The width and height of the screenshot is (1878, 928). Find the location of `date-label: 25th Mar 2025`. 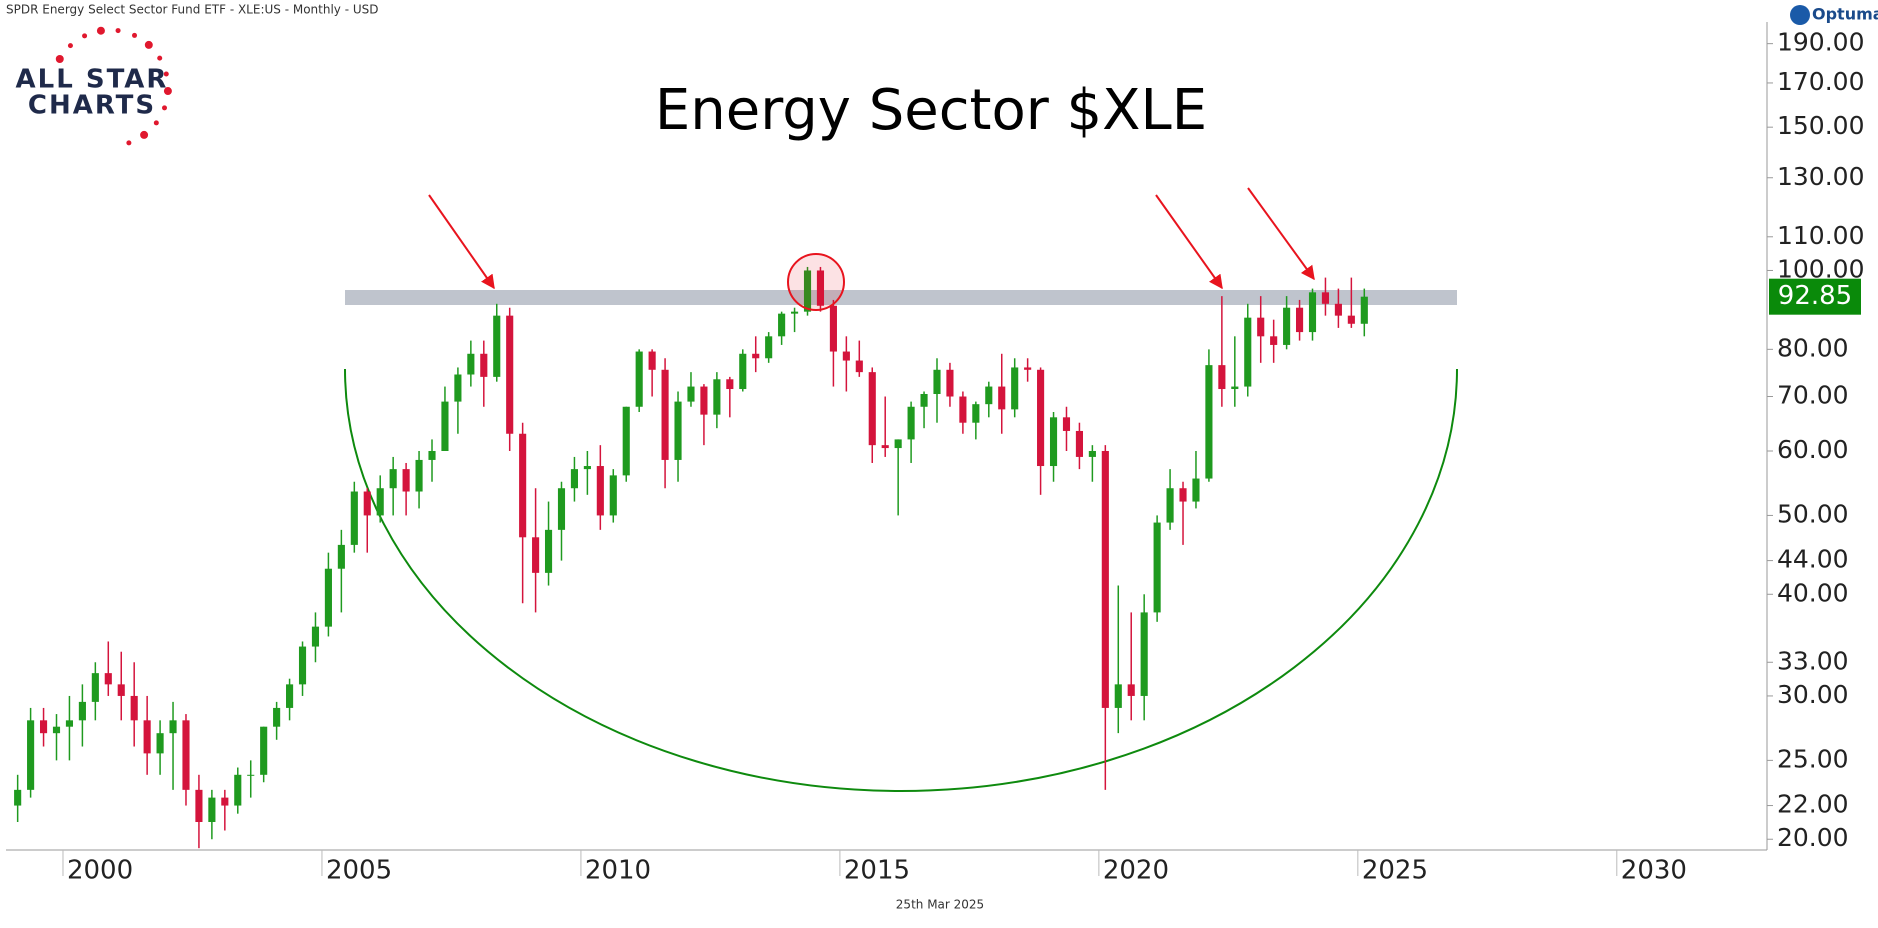

date-label: 25th Mar 2025 is located at coordinates (940, 905).